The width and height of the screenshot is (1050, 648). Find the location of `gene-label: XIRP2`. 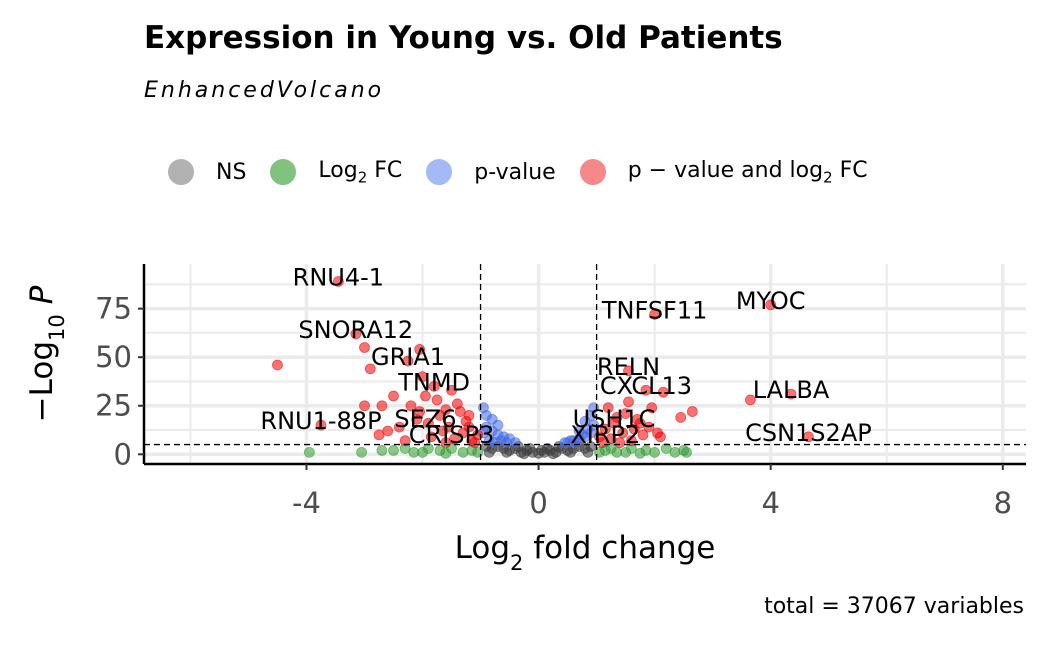

gene-label: XIRP2 is located at coordinates (605, 435).